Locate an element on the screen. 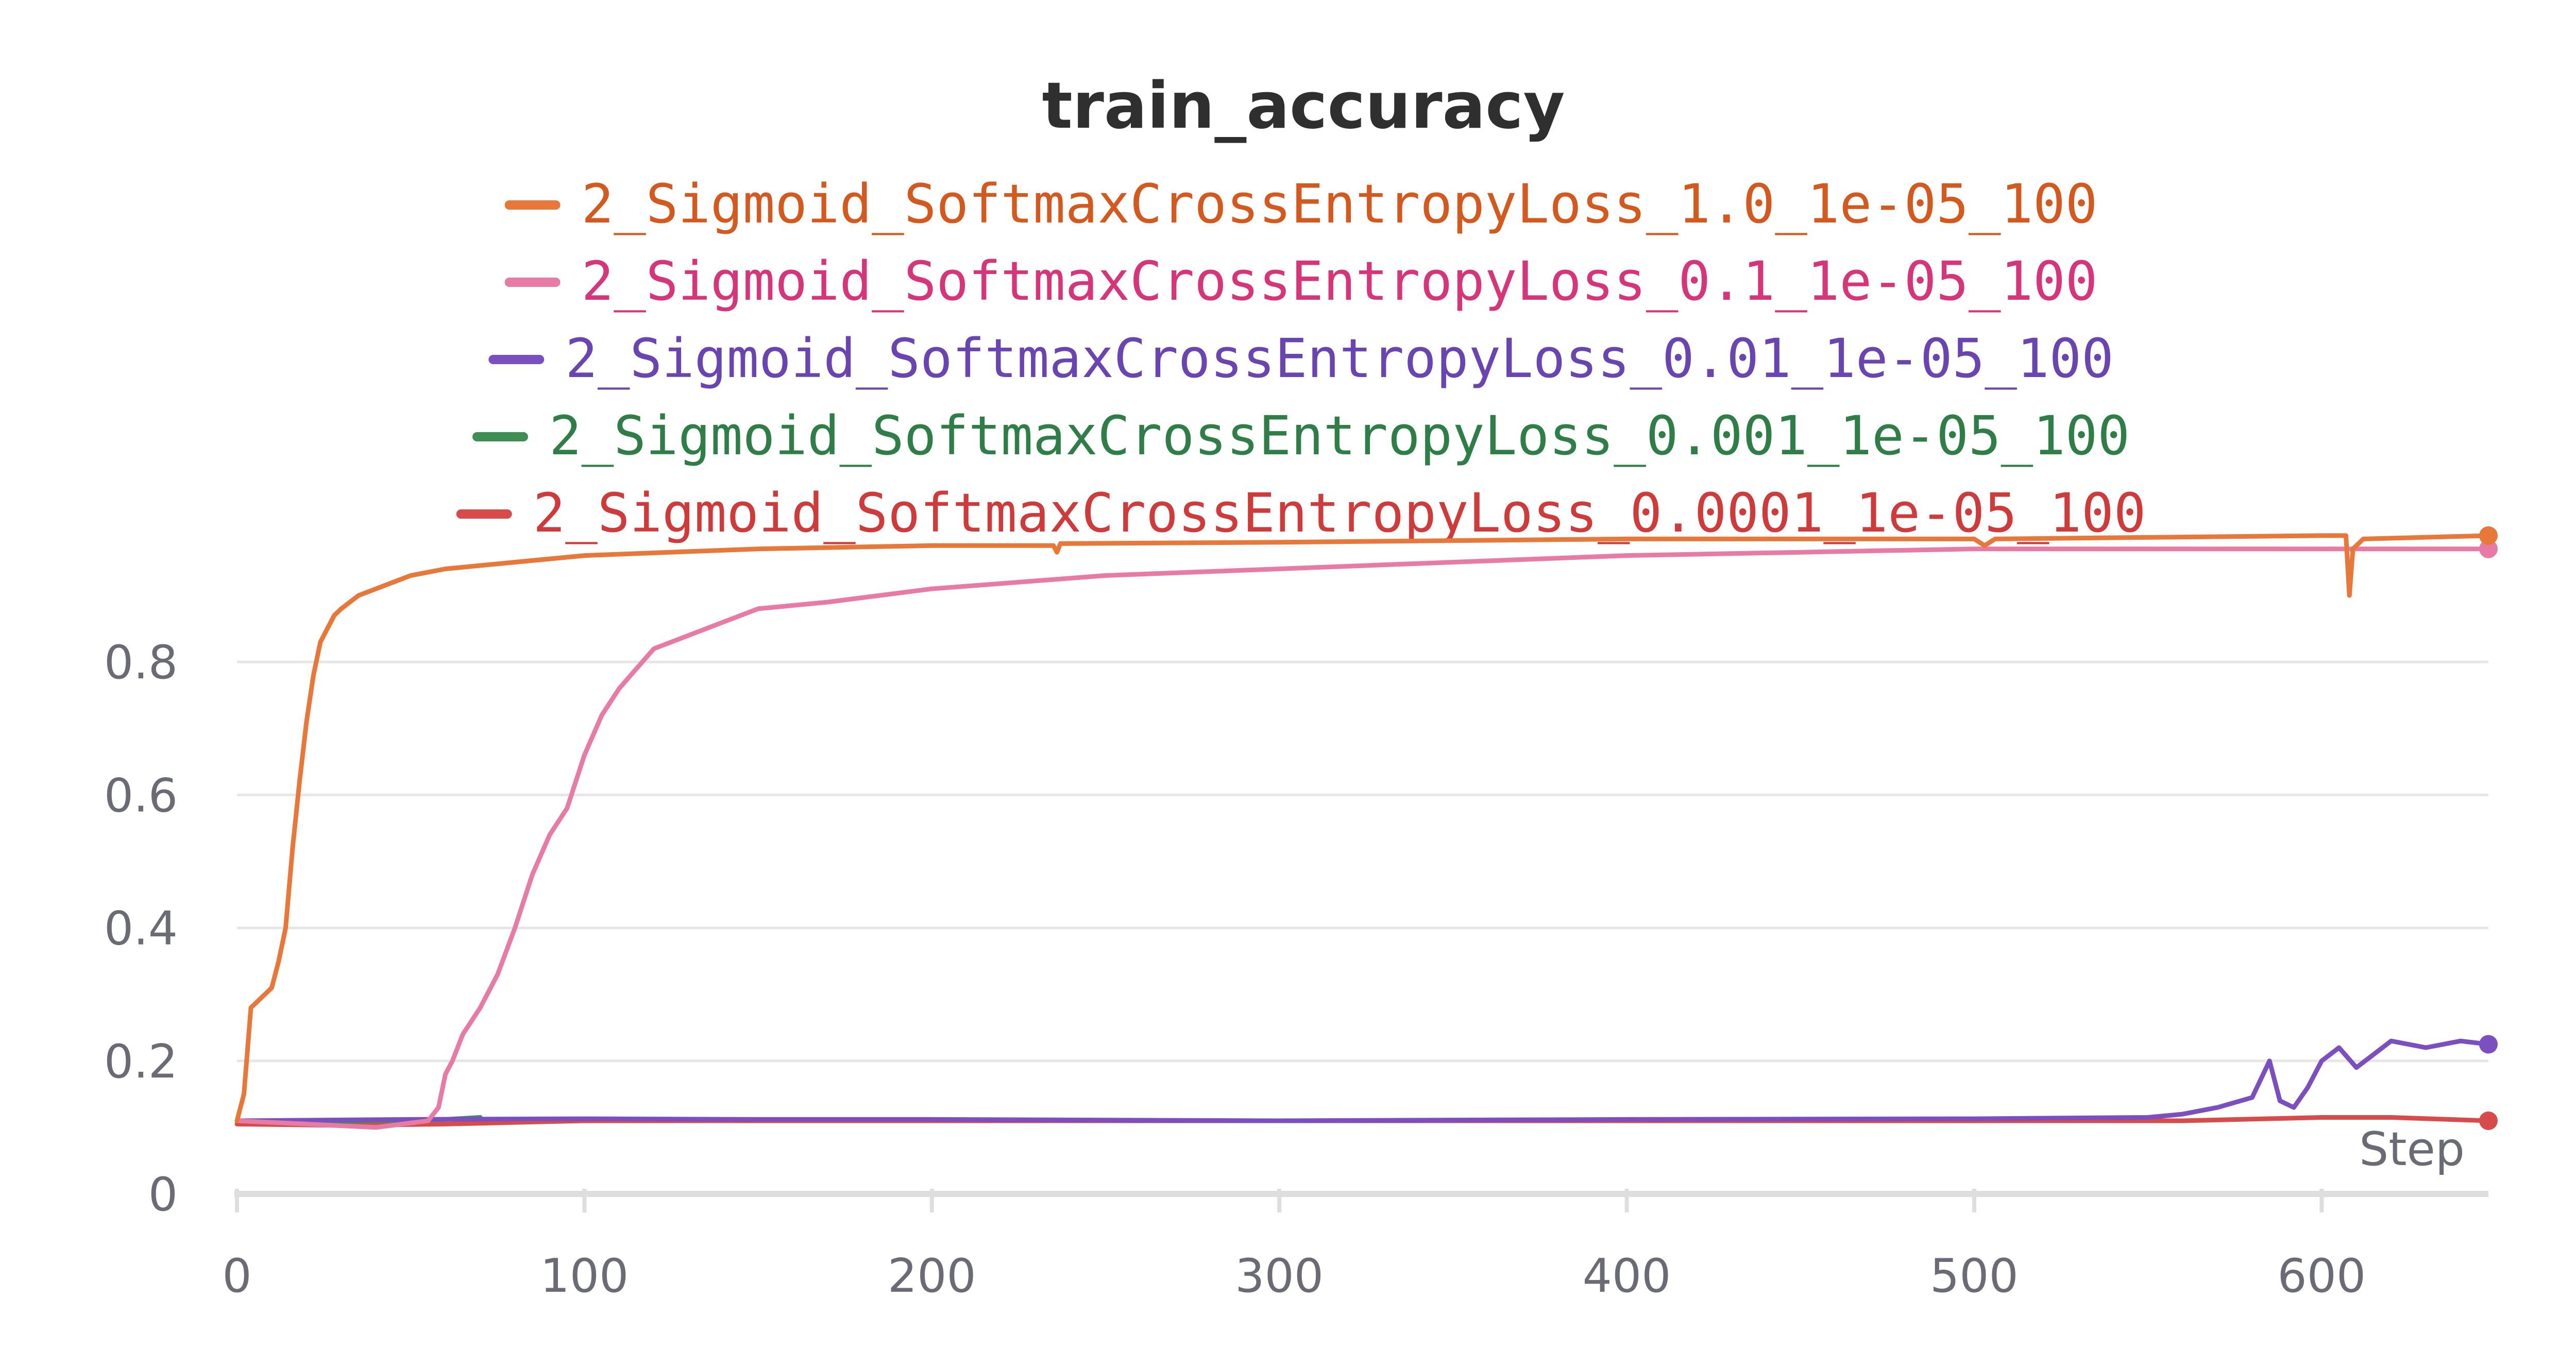 This screenshot has width=2576, height=1368. y-tick-label: 0.4 is located at coordinates (141, 929).